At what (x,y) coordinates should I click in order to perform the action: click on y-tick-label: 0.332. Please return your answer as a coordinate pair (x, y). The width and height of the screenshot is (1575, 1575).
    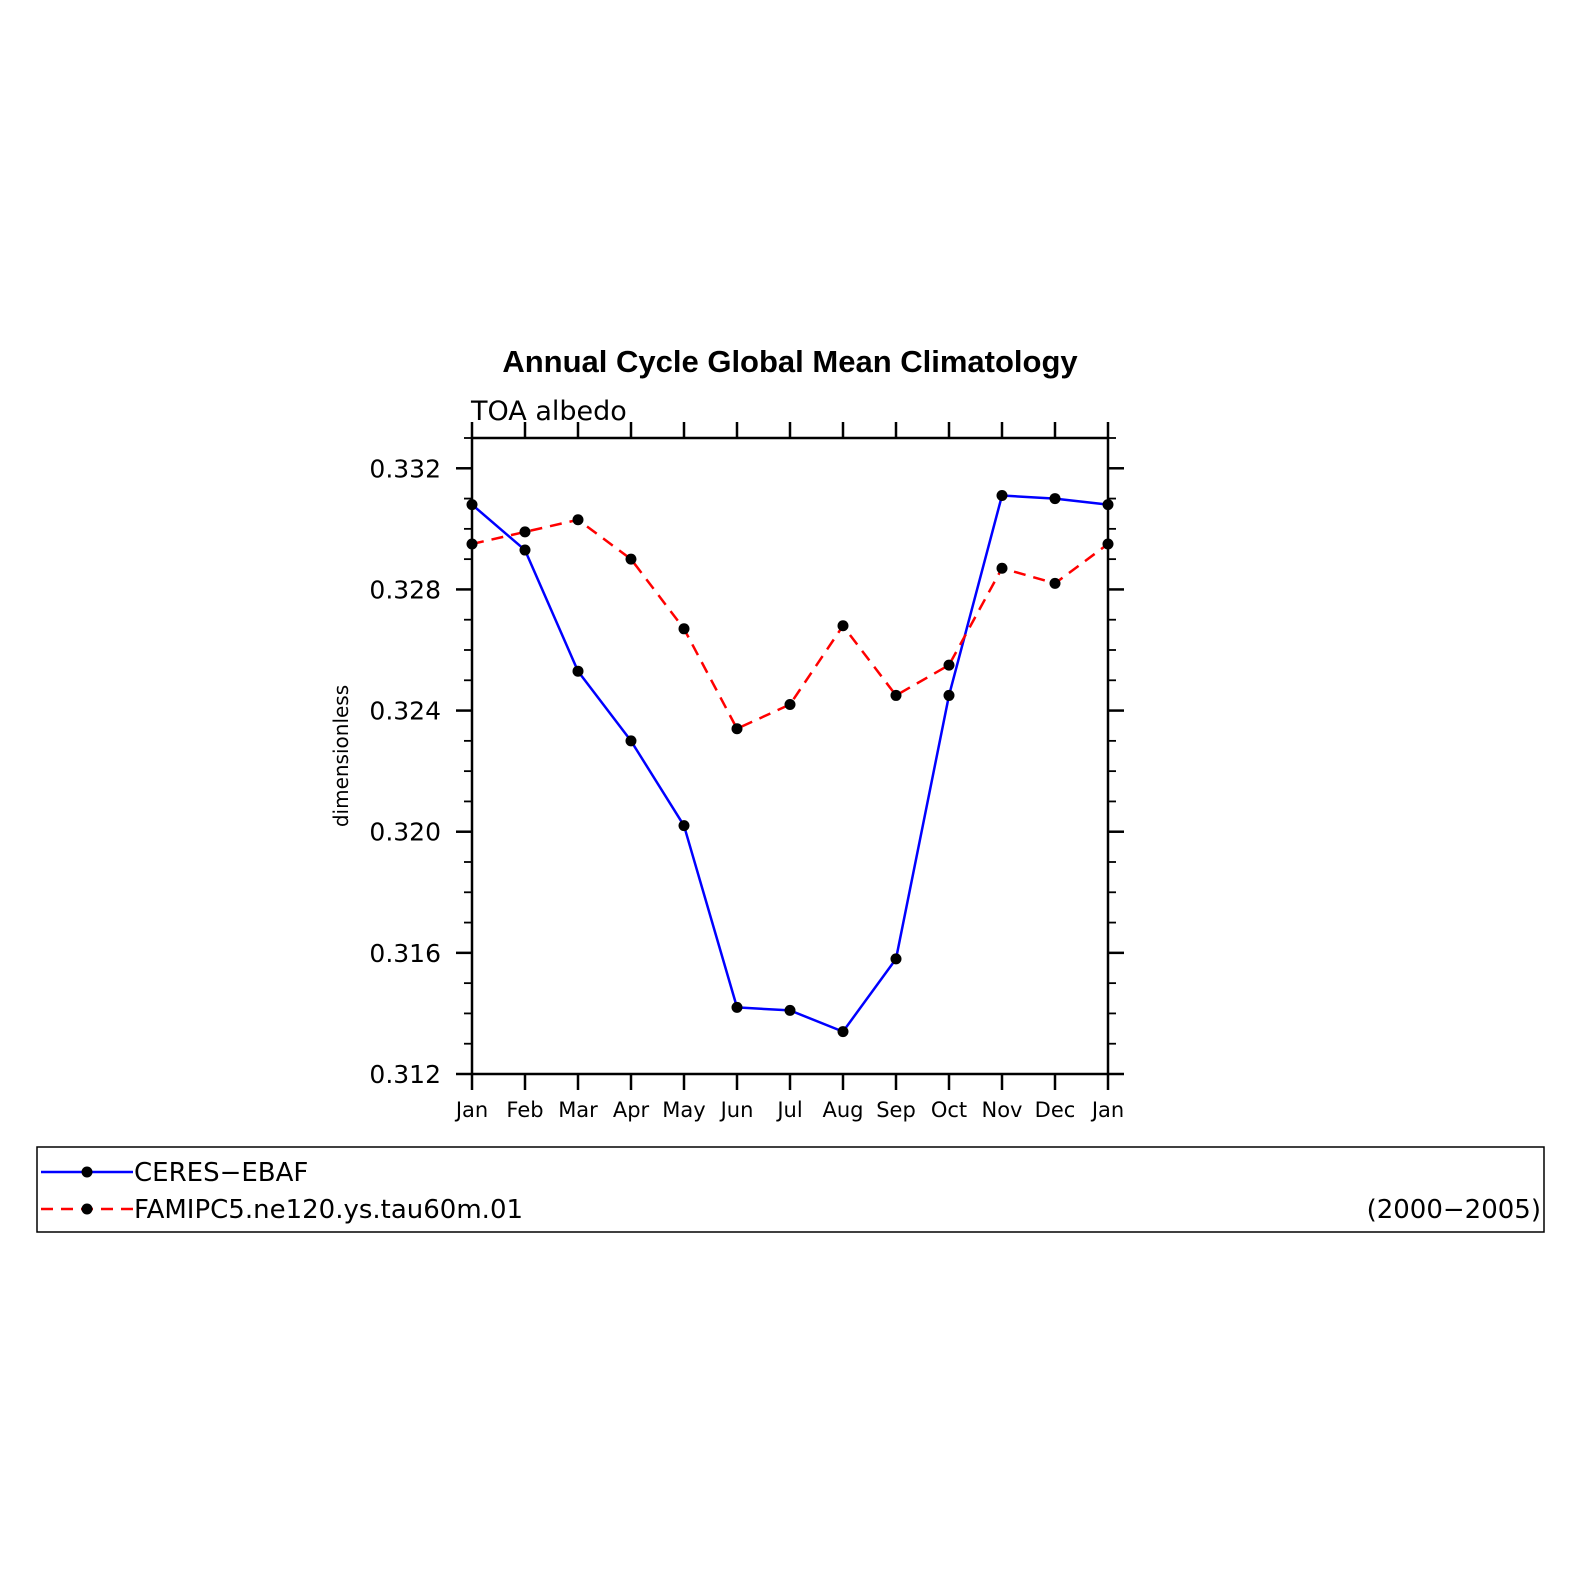
    Looking at the image, I should click on (405, 468).